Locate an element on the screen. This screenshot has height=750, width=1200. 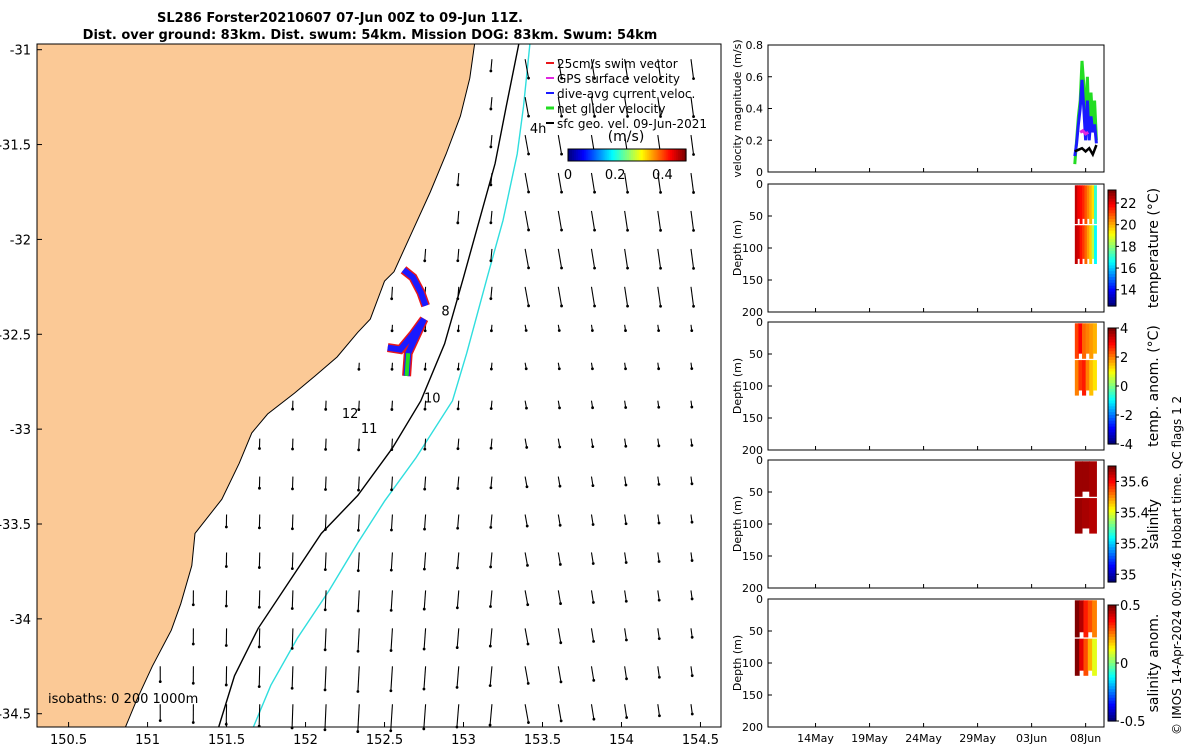
panel-colorbar-tick-label: -0.5 is located at coordinates (1132, 722).